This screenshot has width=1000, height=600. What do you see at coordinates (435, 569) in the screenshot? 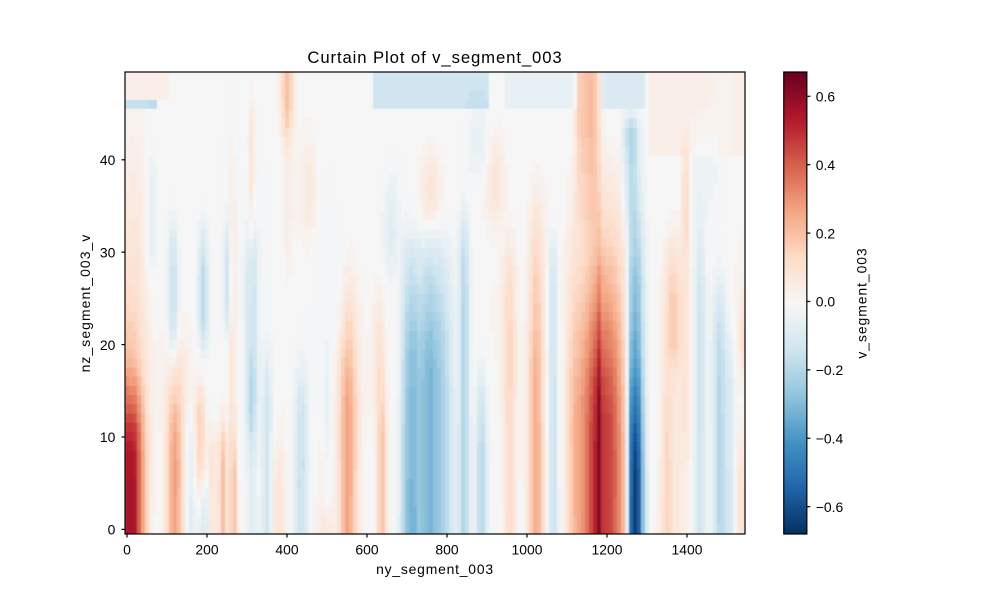
I see `svg-text: ny_segment_003` at bounding box center [435, 569].